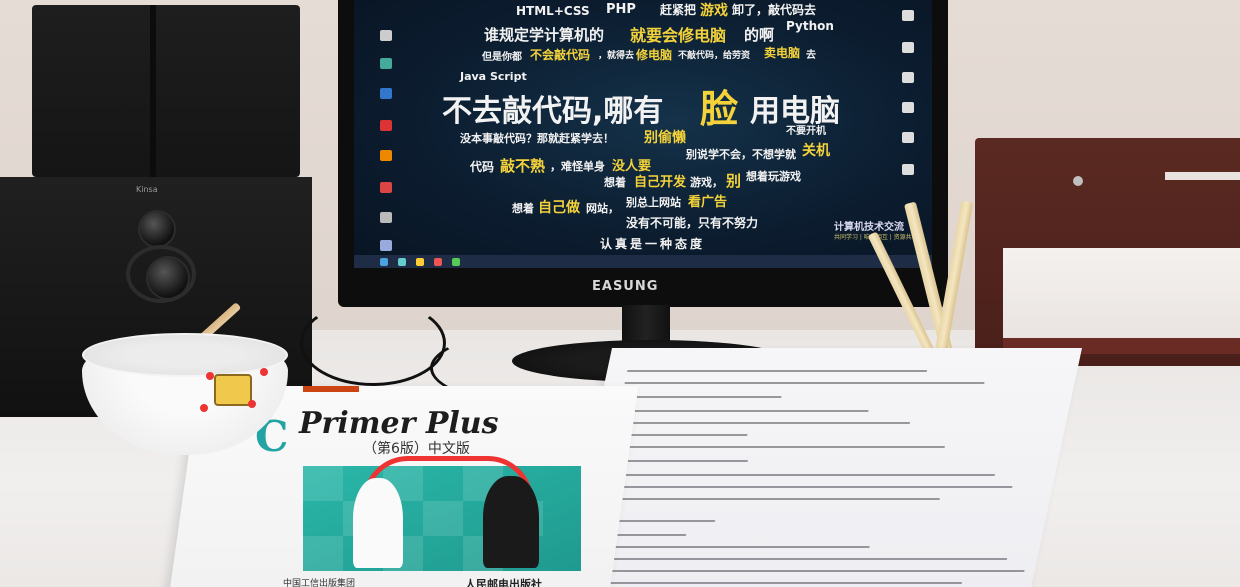 The height and width of the screenshot is (587, 1240). What do you see at coordinates (643, 261) in the screenshot?
I see `taskbar` at bounding box center [643, 261].